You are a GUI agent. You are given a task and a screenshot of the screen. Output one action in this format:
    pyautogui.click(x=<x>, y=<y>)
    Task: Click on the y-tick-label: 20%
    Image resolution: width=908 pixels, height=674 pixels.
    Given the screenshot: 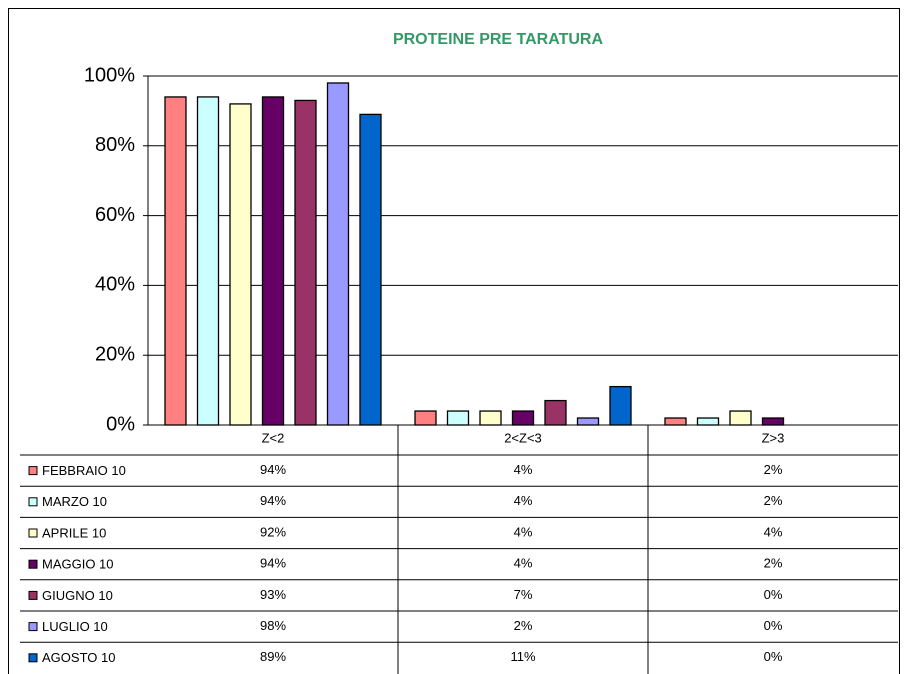 What is the action you would take?
    pyautogui.click(x=115, y=354)
    